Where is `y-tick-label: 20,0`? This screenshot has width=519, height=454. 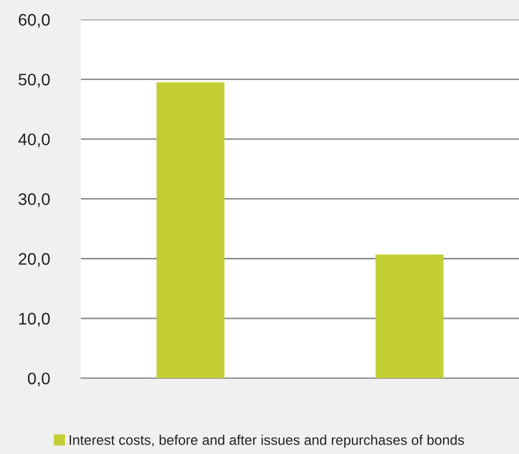
y-tick-label: 20,0 is located at coordinates (34, 260).